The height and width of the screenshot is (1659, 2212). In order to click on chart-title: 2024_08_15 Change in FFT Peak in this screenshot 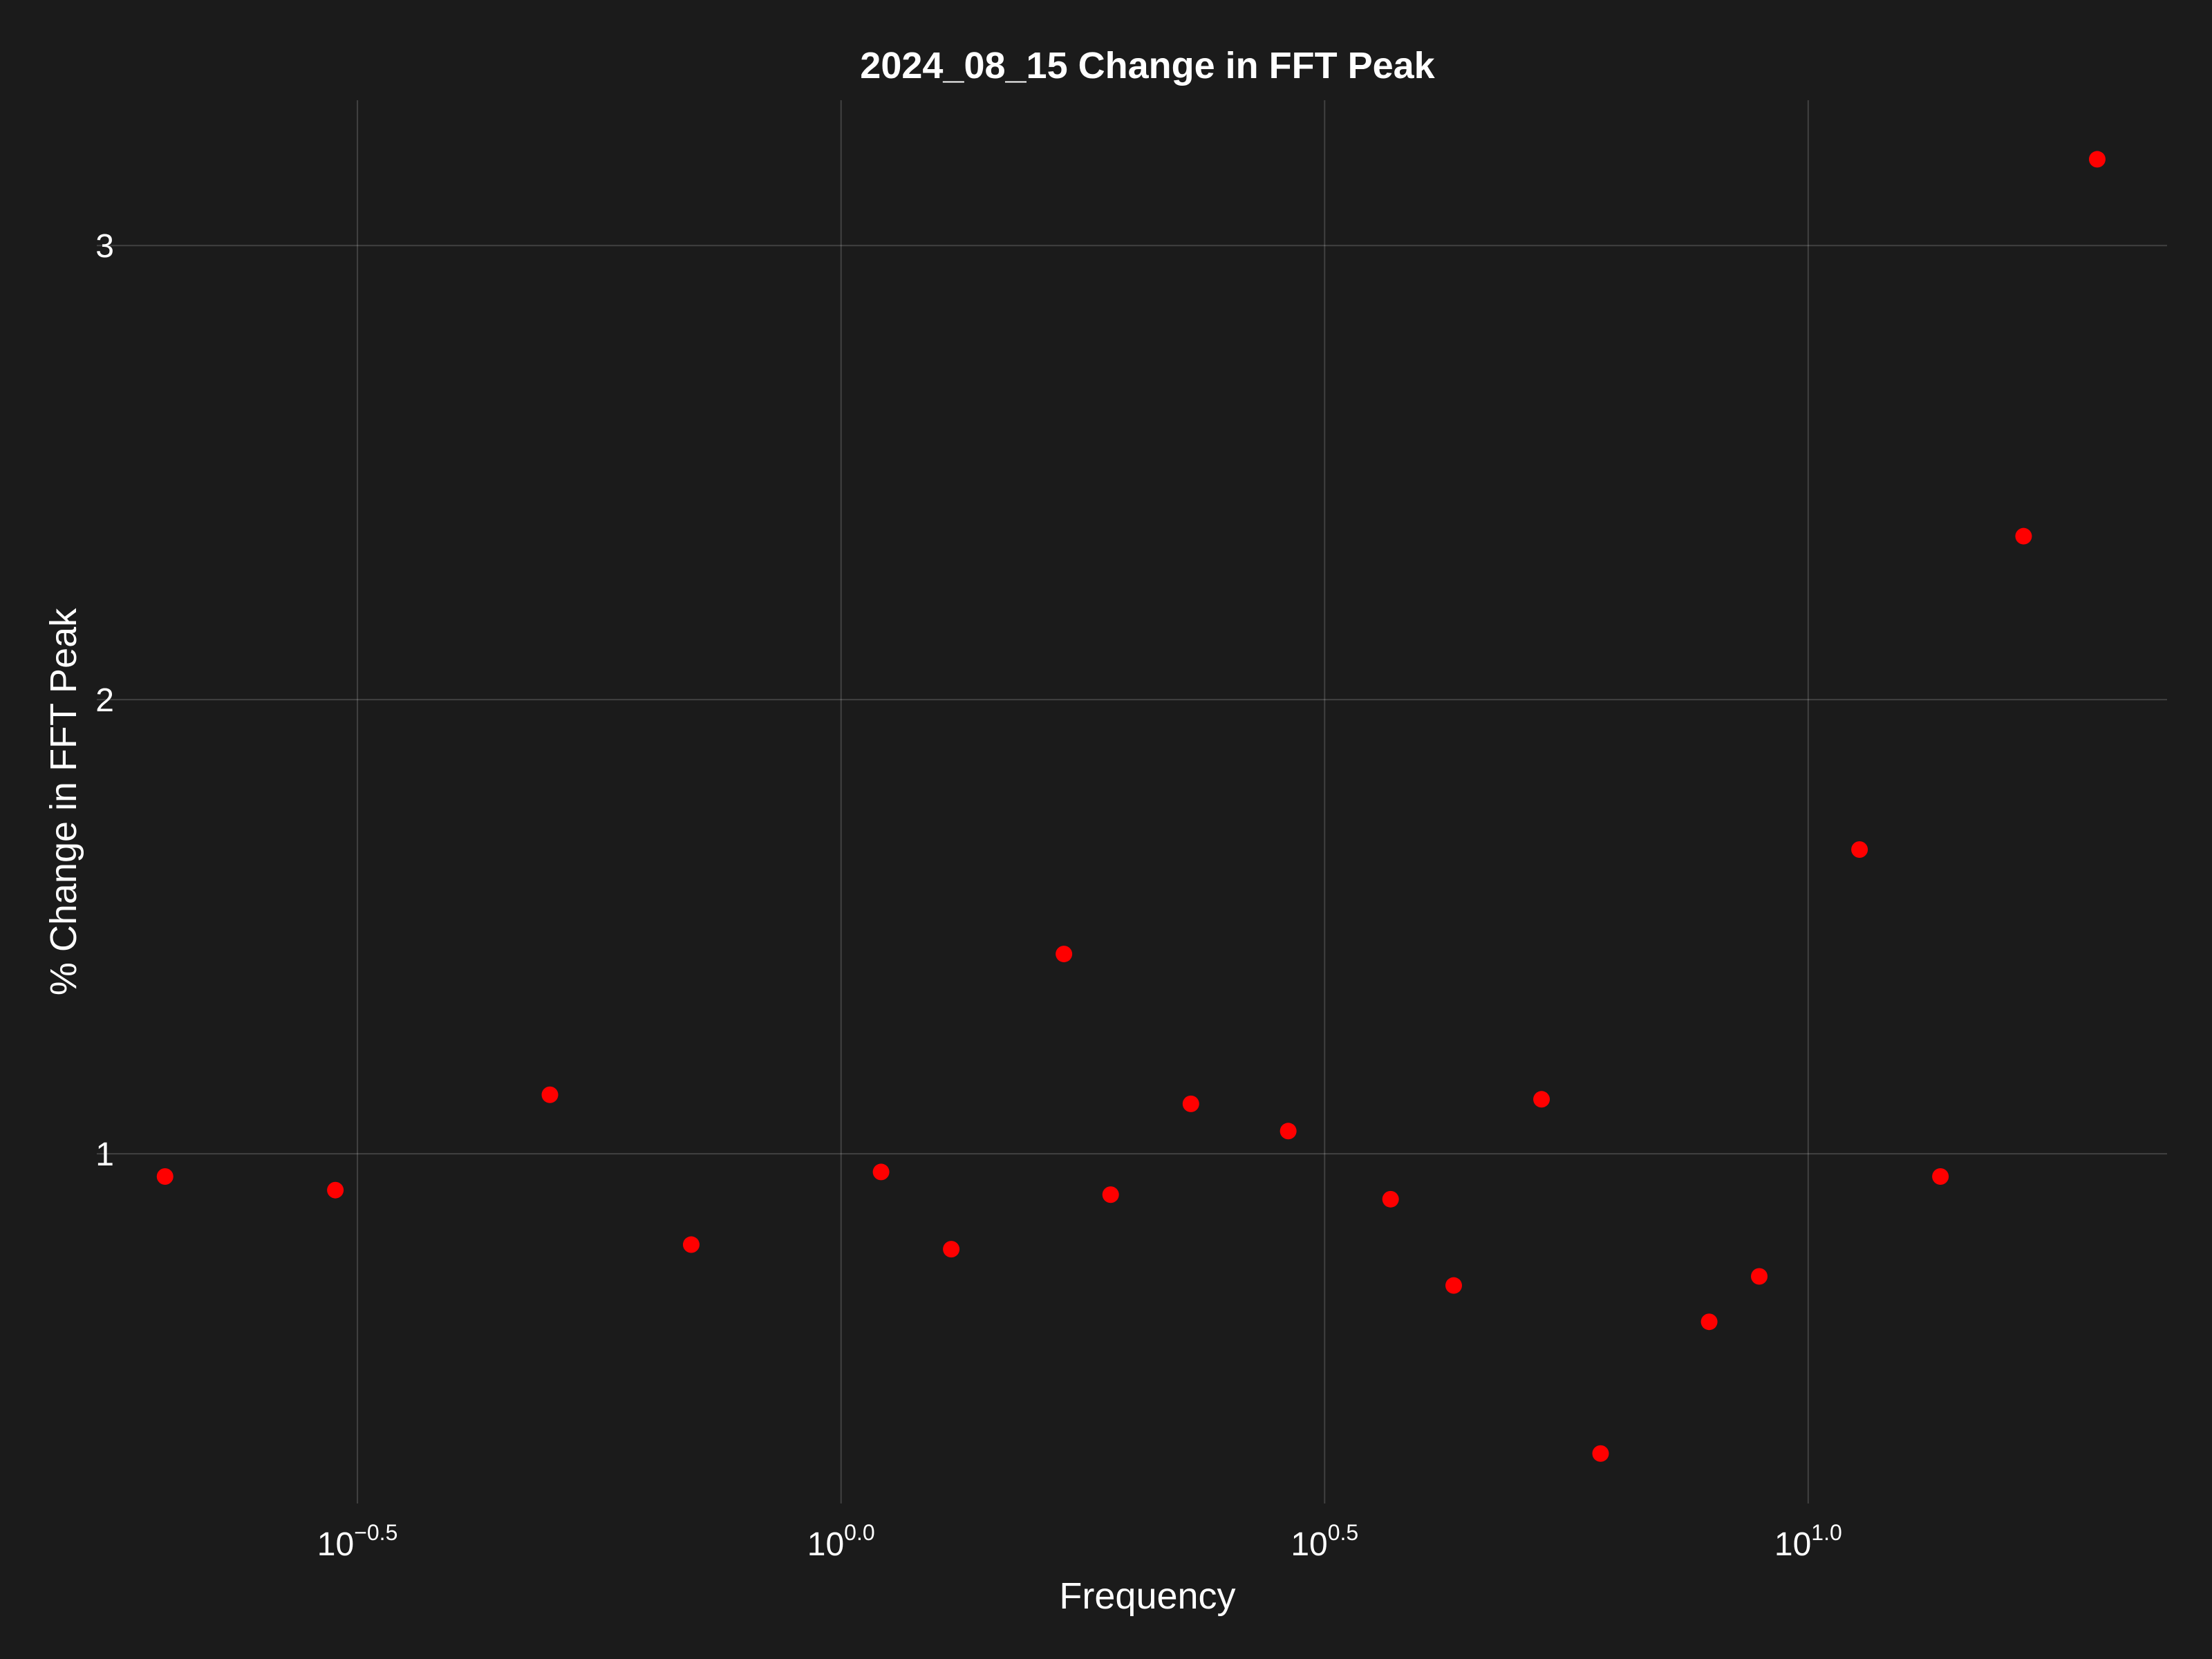, I will do `click(1147, 65)`.